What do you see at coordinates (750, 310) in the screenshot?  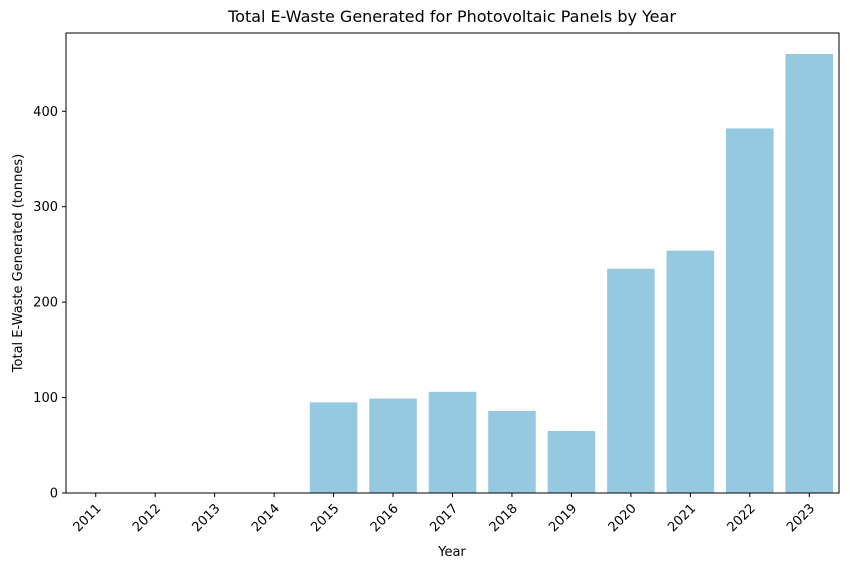 I see `bar-2022` at bounding box center [750, 310].